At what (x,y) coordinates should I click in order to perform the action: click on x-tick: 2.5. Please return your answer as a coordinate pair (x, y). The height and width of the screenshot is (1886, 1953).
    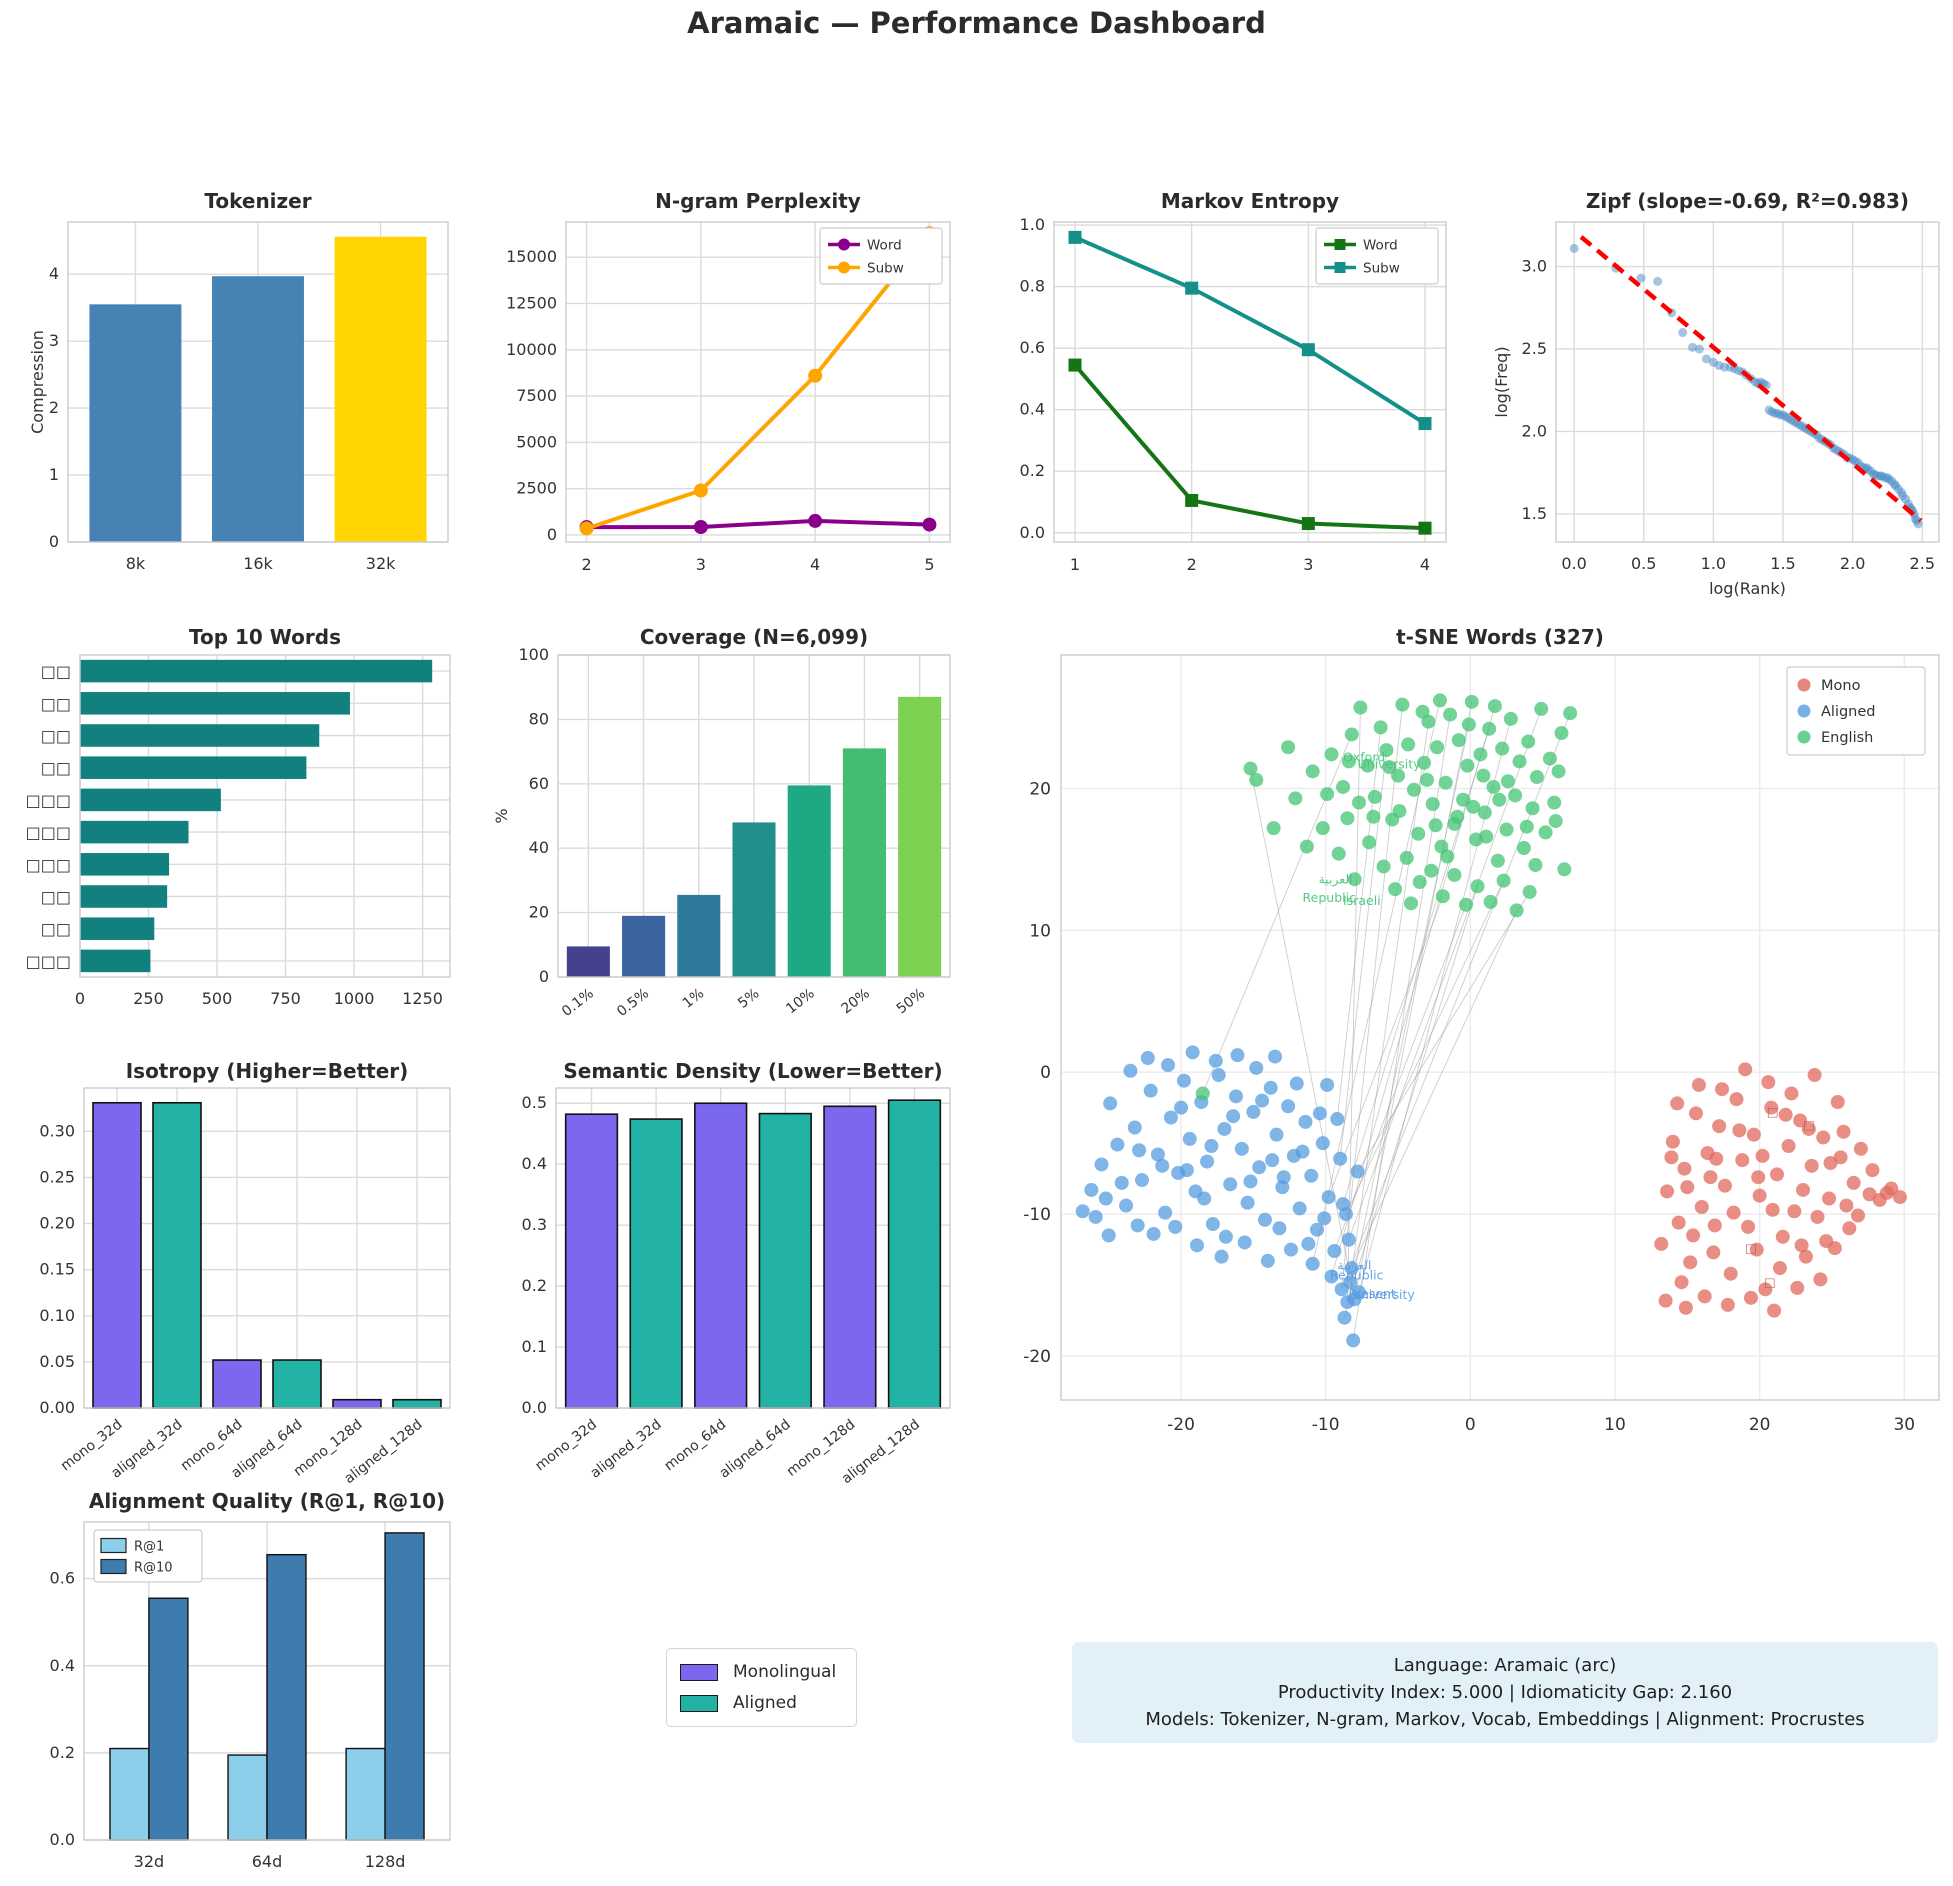
    Looking at the image, I should click on (1922, 563).